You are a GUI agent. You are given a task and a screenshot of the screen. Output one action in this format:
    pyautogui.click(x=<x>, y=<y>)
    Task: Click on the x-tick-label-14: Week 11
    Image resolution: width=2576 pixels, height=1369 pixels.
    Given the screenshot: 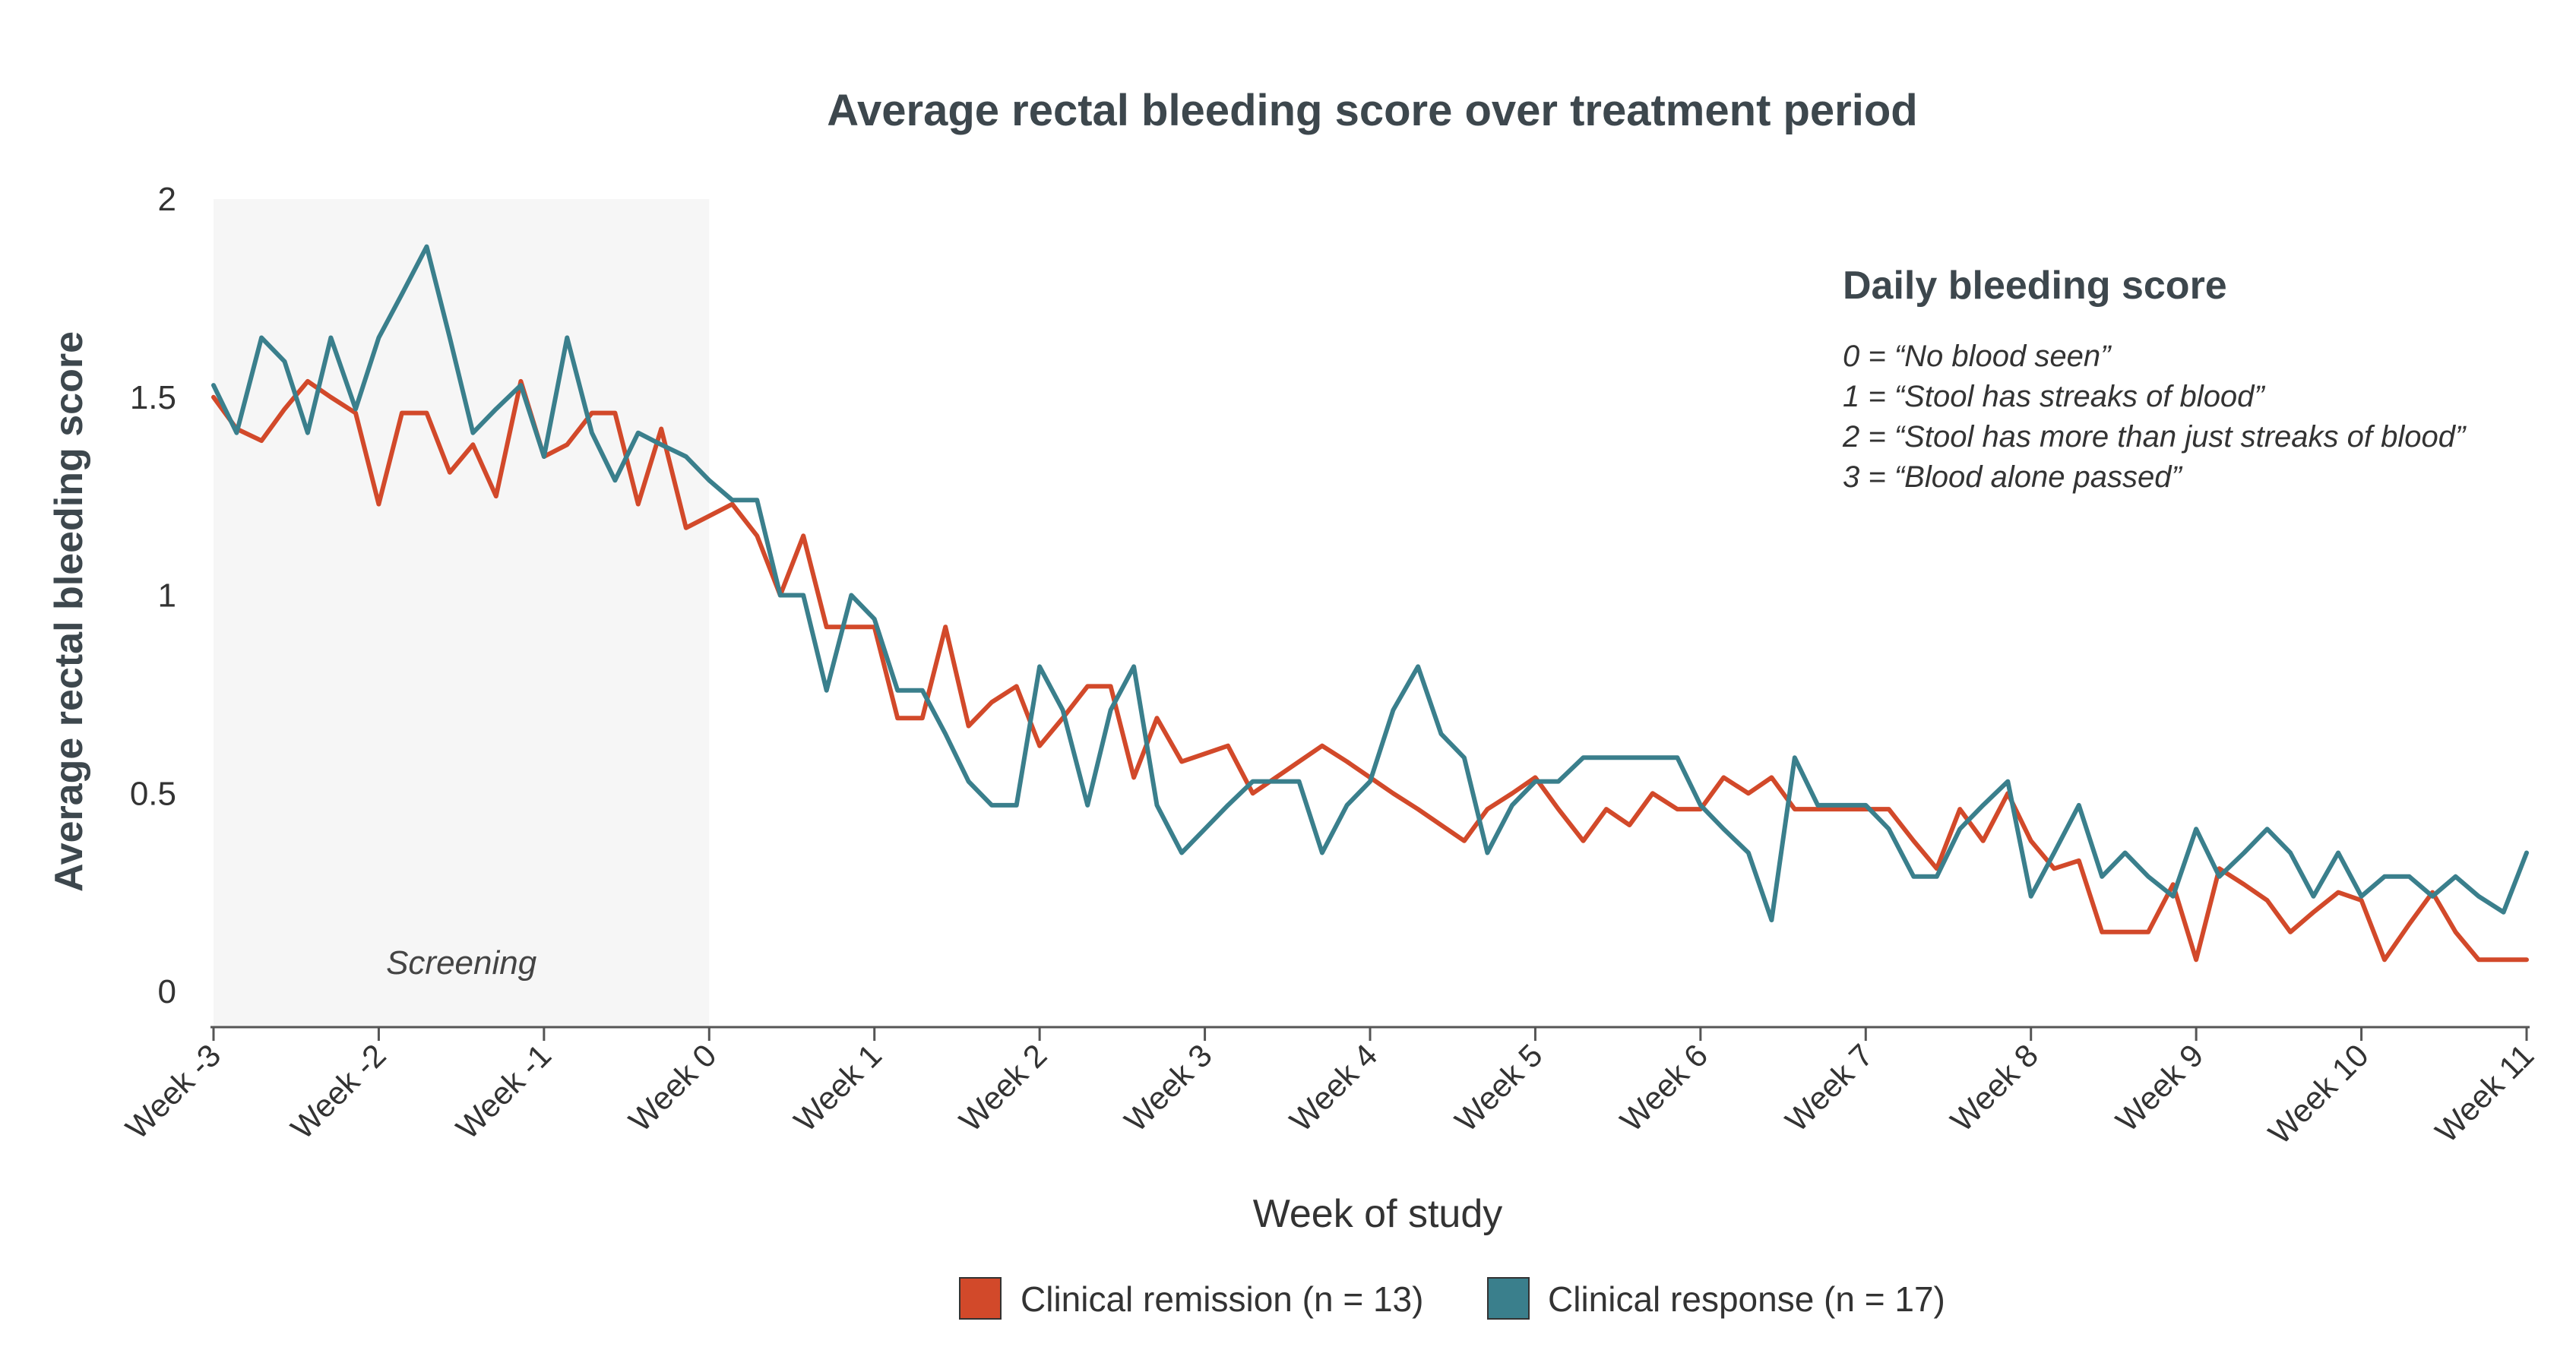 What is the action you would take?
    pyautogui.click(x=2485, y=1093)
    